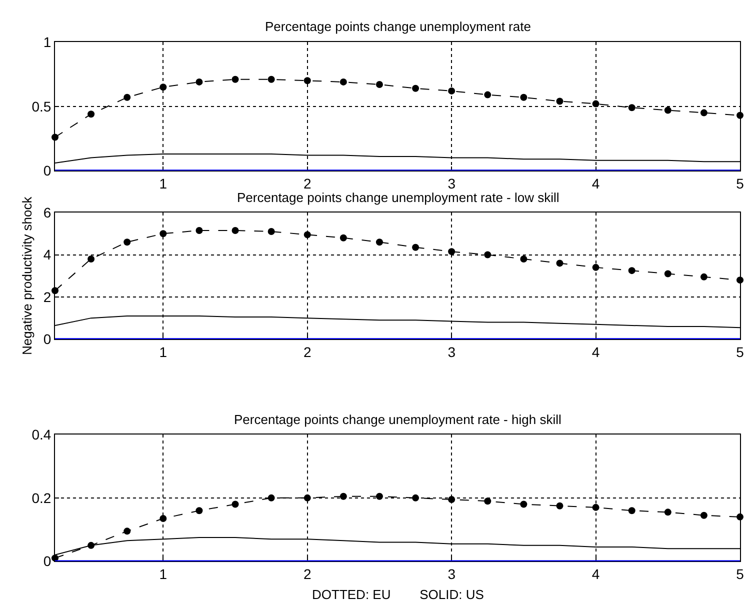  What do you see at coordinates (398, 26) in the screenshot?
I see `chart-title: Percentage points change unemployment rate` at bounding box center [398, 26].